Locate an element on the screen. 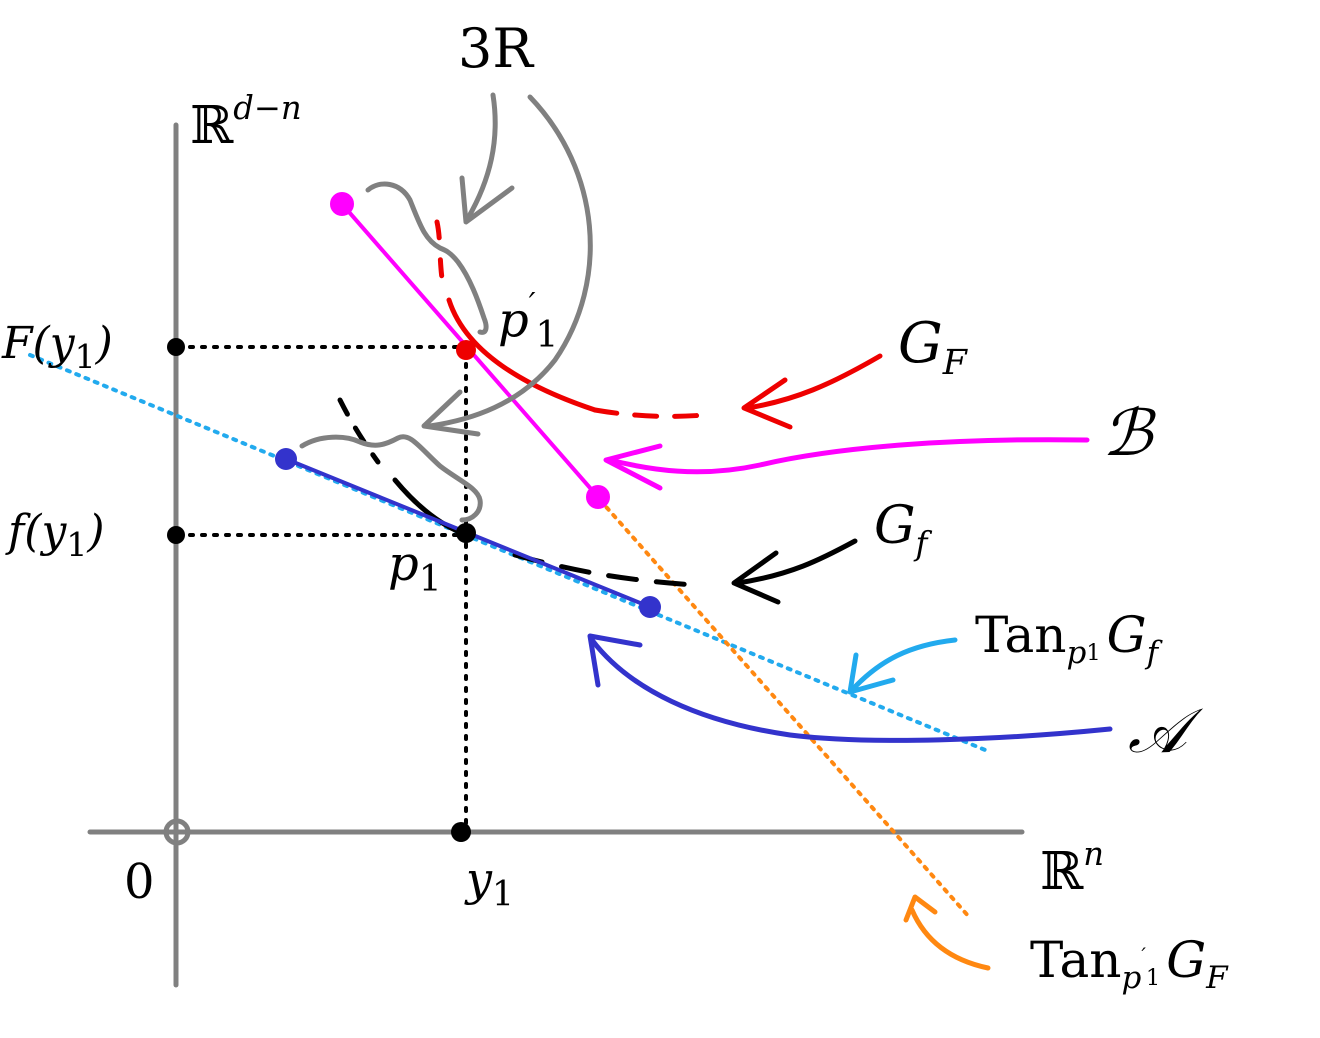  label-f-y1-sub: 1 is located at coordinates (77, 544).